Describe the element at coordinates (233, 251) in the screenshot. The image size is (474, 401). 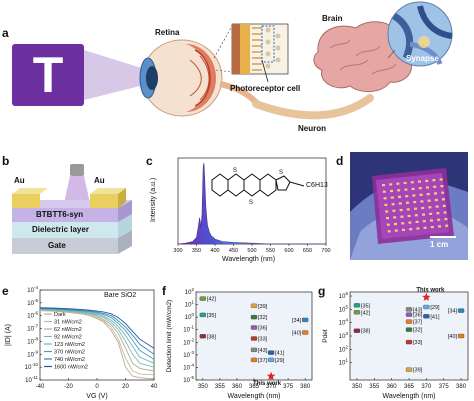
I see `chart-c-xtick-label: 450` at that location.